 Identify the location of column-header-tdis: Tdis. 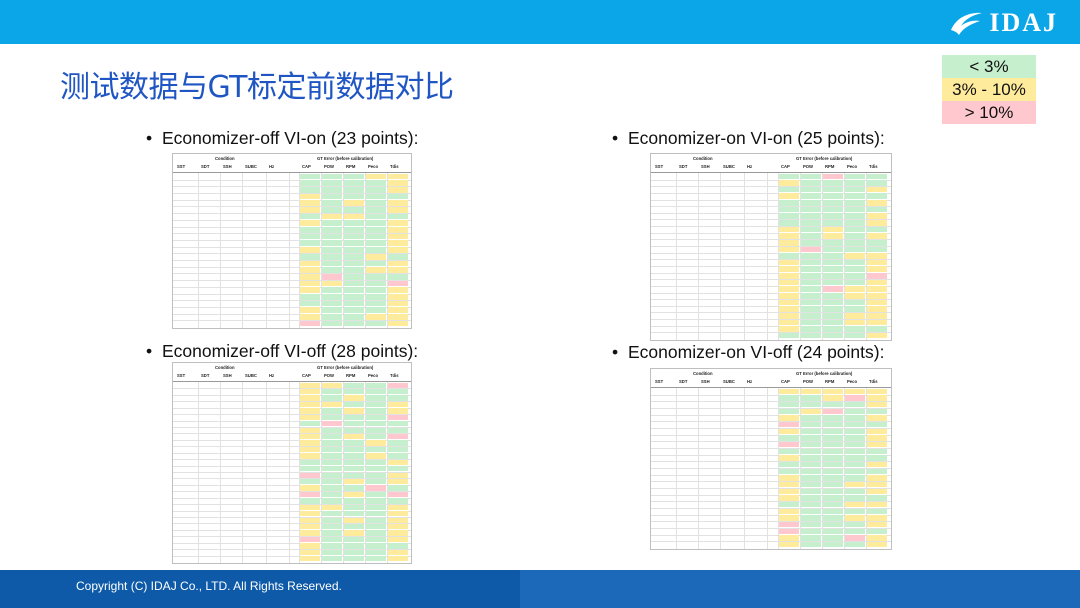
(394, 166).